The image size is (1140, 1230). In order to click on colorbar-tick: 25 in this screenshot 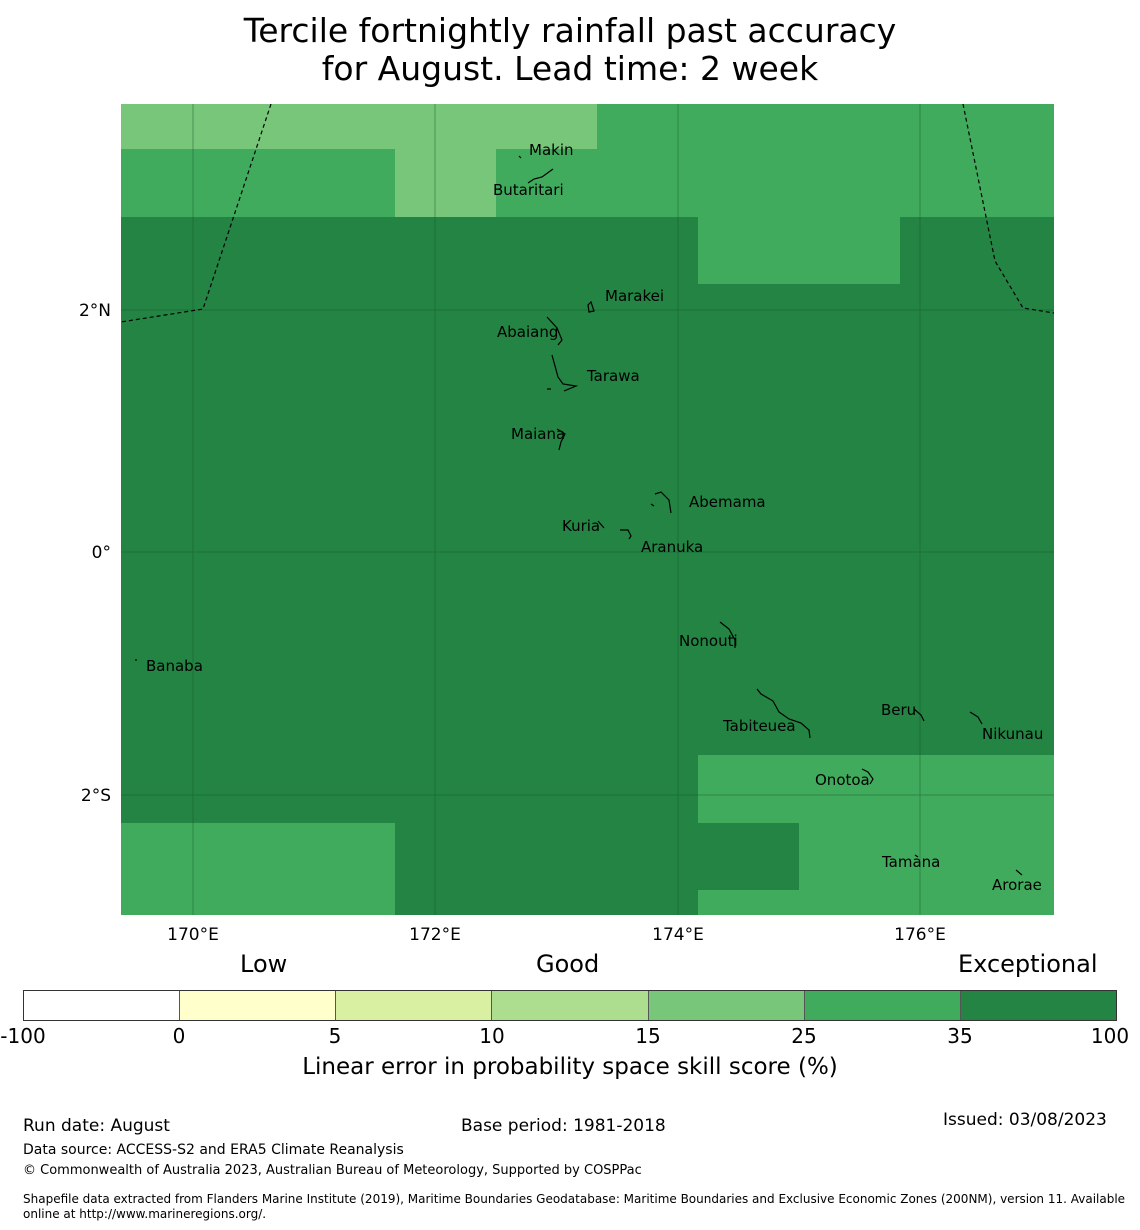, I will do `click(804, 1036)`.